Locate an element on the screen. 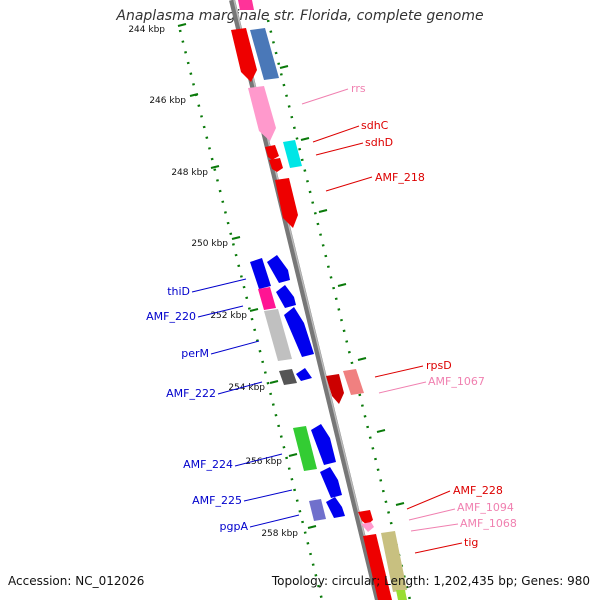 The height and width of the screenshot is (600, 600). gene-olive is located at coordinates (394, 561).